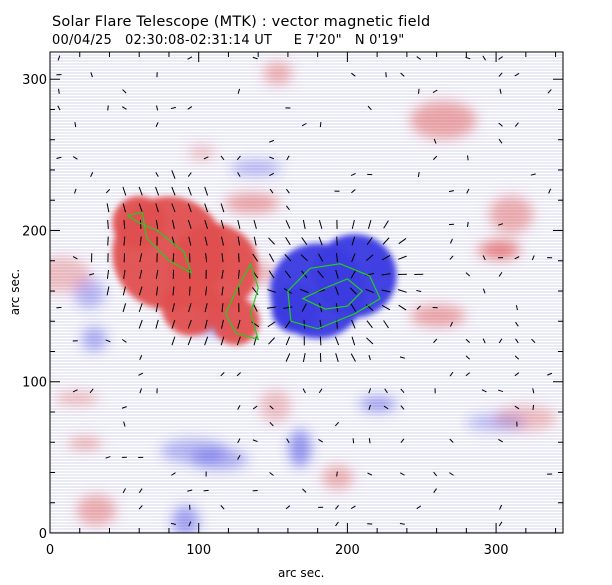 The height and width of the screenshot is (585, 612). I want to click on y-tick-label: 300, so click(34, 80).